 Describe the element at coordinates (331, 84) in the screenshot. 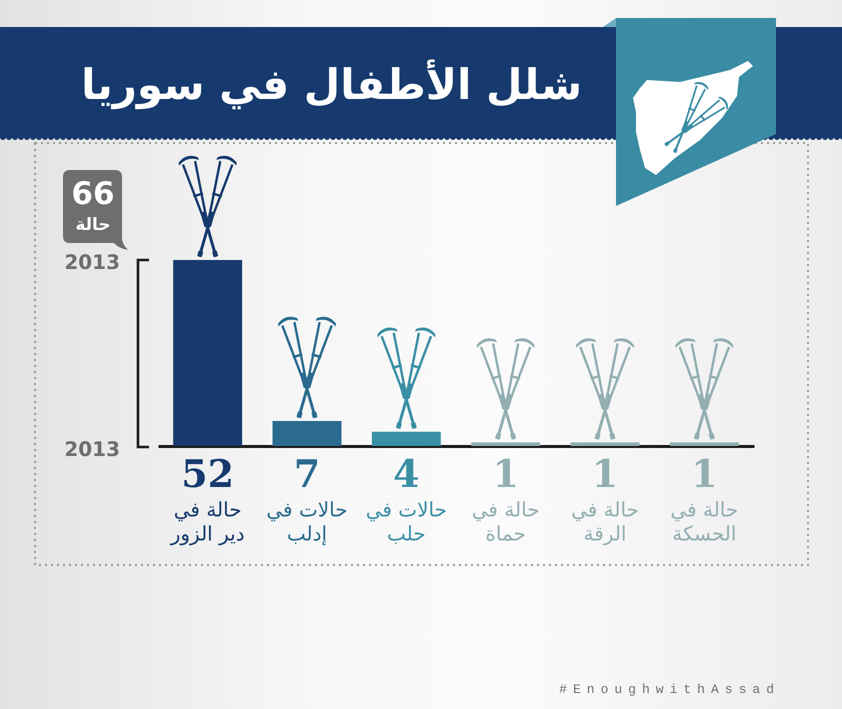

I see `chart-title: شلل الأطفال في سوريا` at that location.